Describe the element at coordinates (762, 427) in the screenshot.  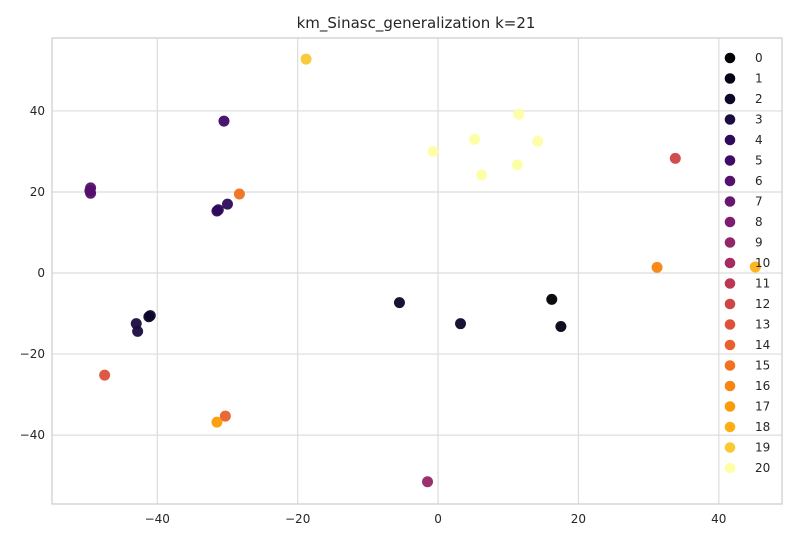
I see `legend-label: 18` at that location.